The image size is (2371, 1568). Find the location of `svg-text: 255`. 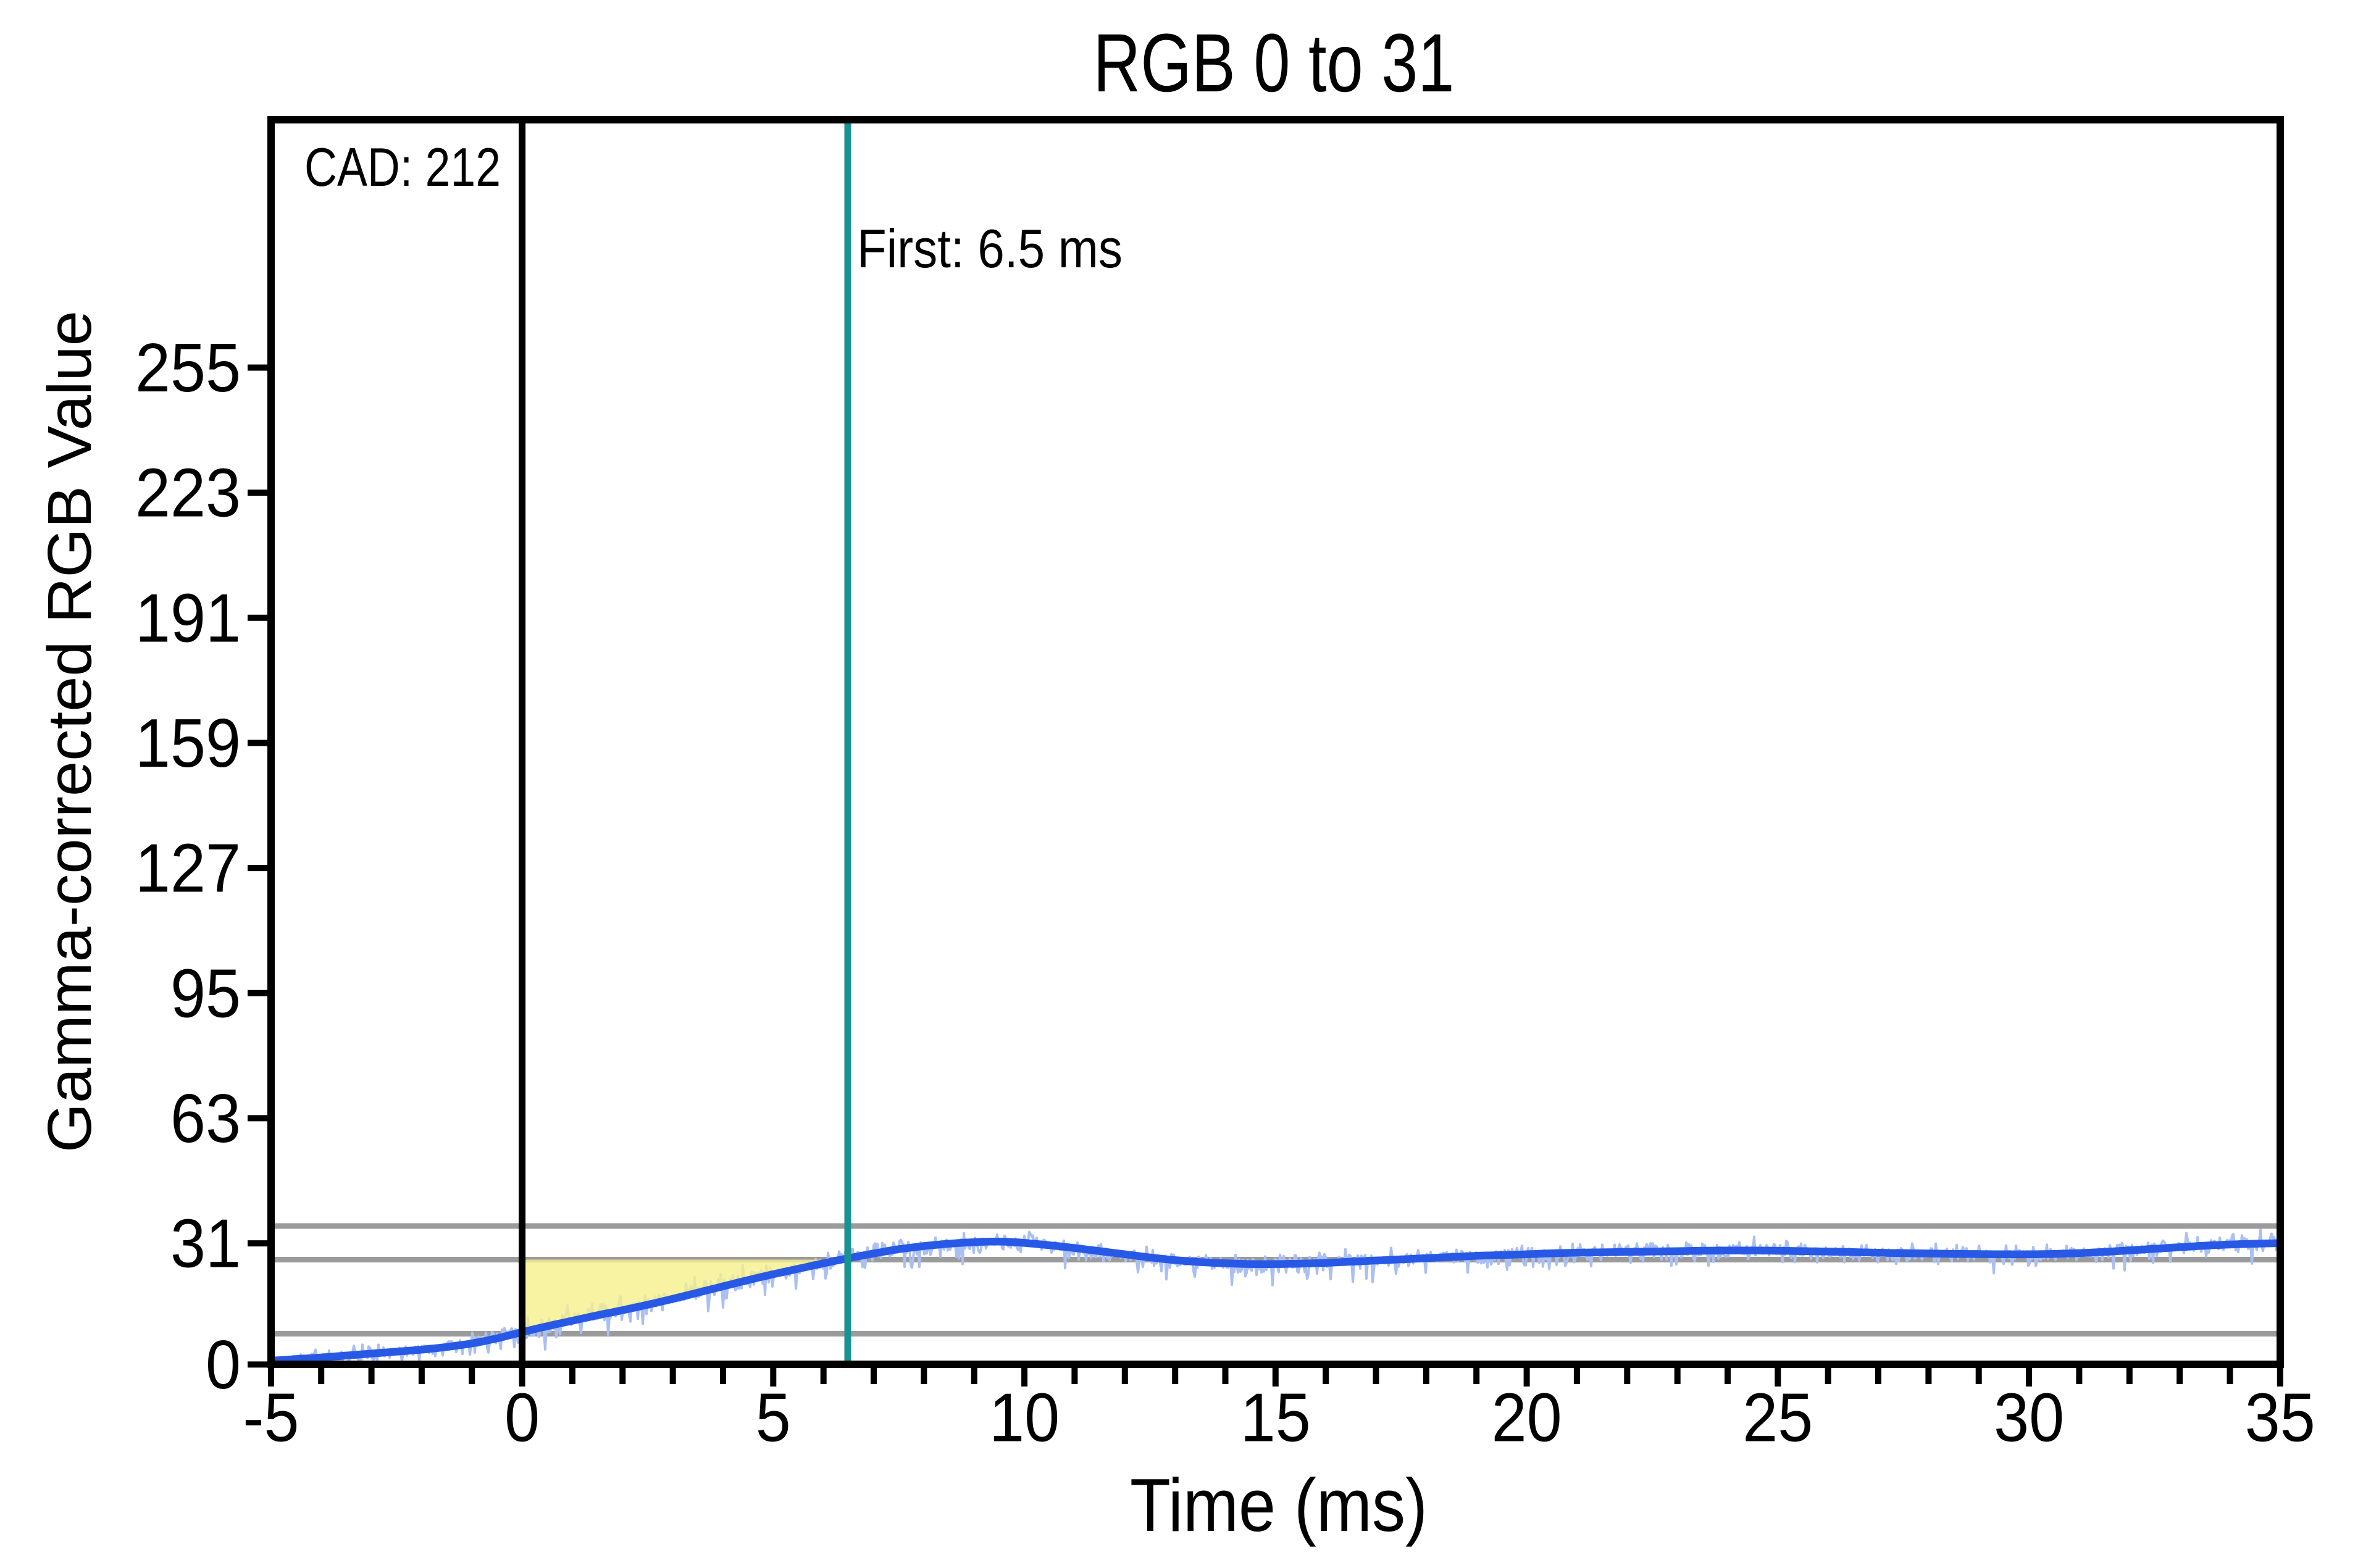

svg-text: 255 is located at coordinates (188, 368).